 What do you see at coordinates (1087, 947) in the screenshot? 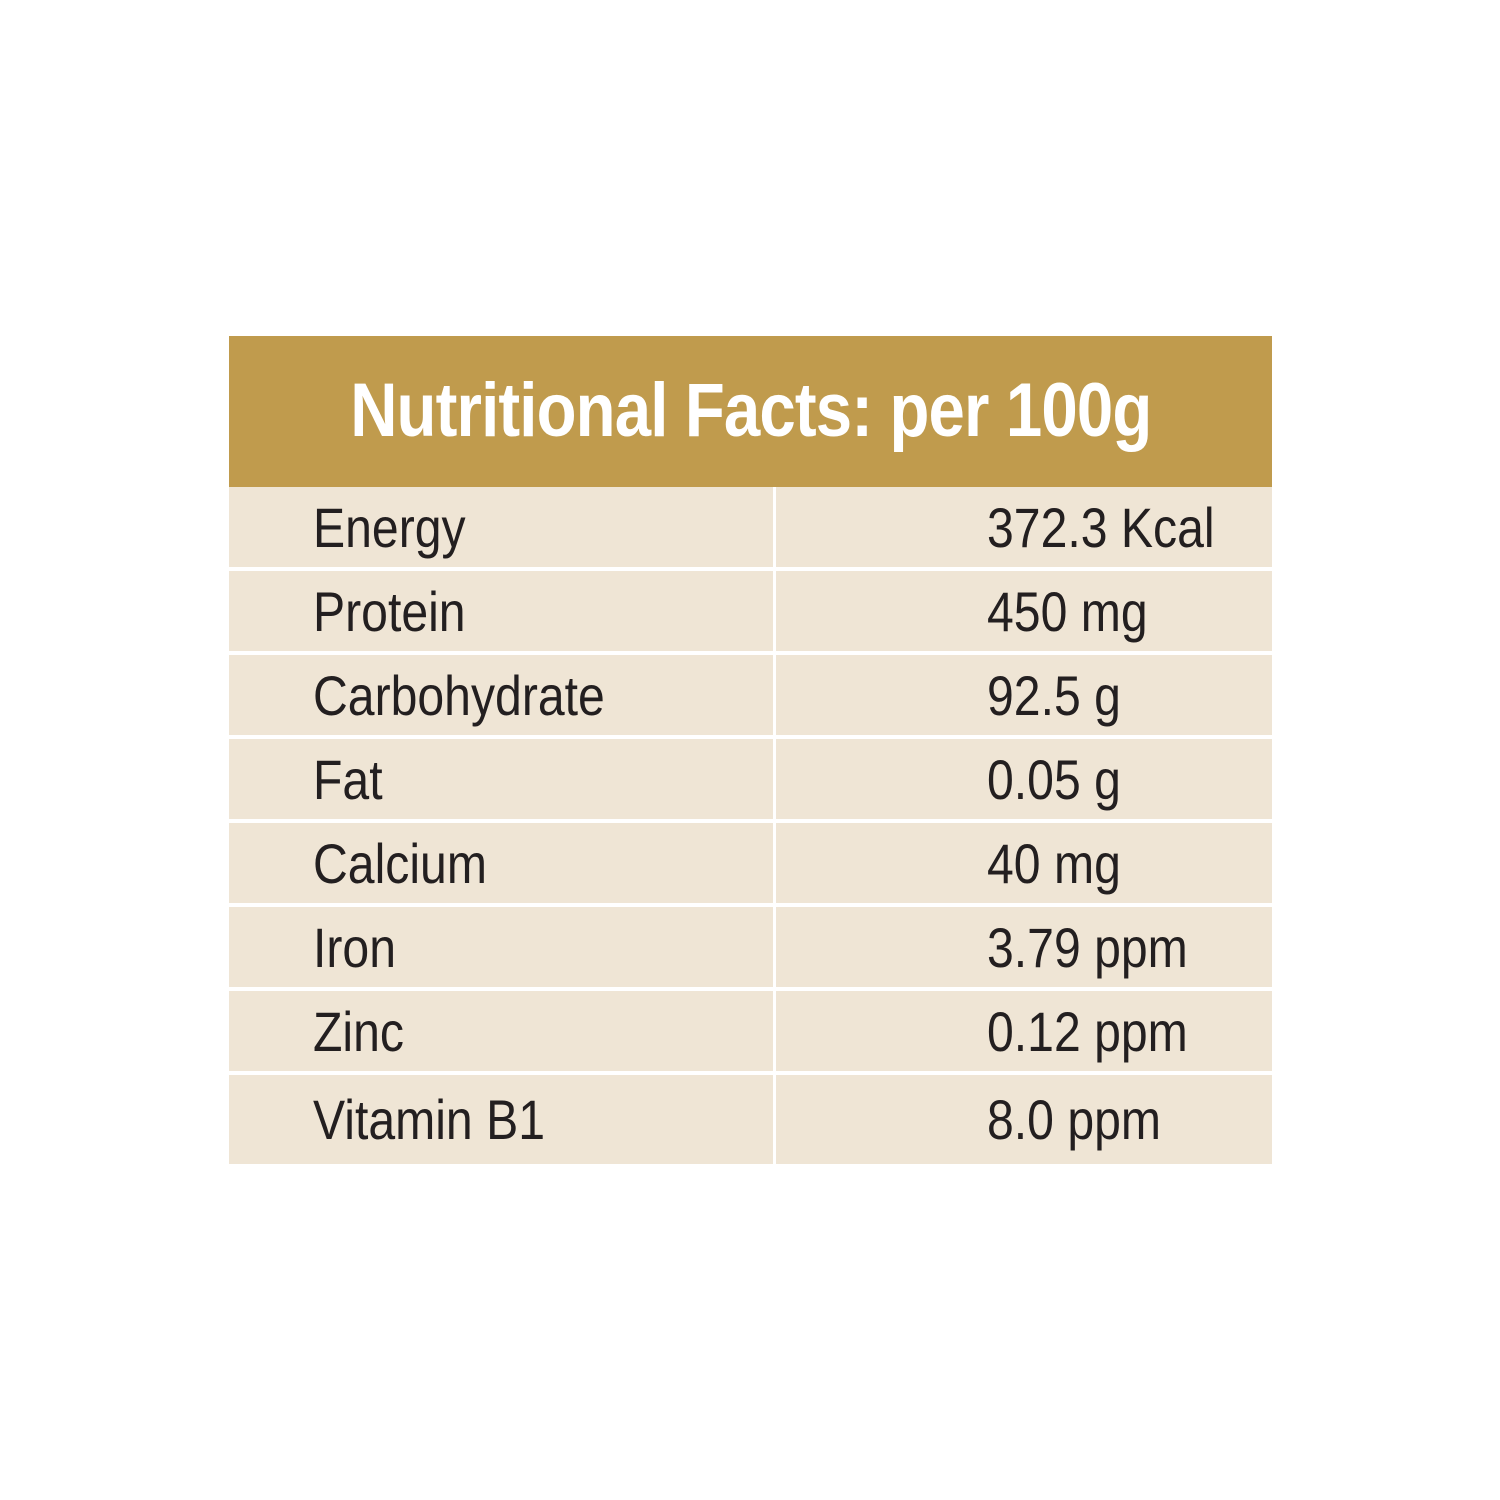
I see `nutrient-value: 3.79 ppm` at bounding box center [1087, 947].